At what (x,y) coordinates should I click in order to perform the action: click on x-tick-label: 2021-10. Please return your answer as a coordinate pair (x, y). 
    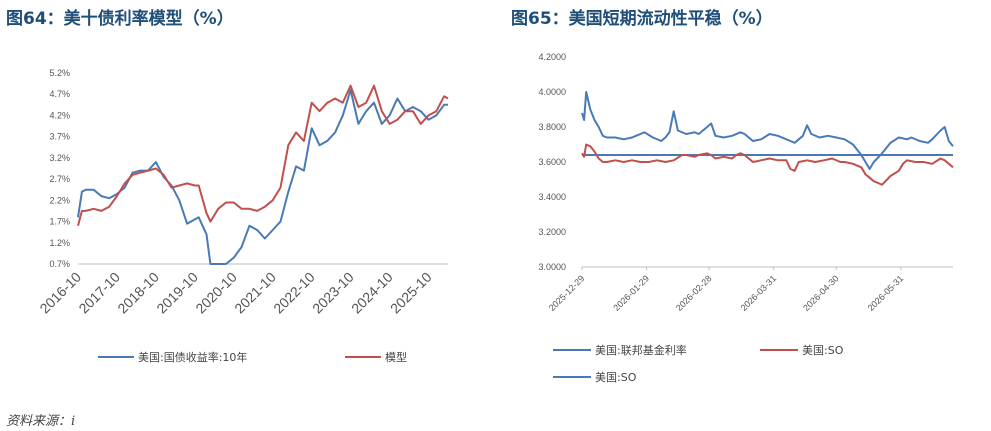
    Looking at the image, I should click on (255, 293).